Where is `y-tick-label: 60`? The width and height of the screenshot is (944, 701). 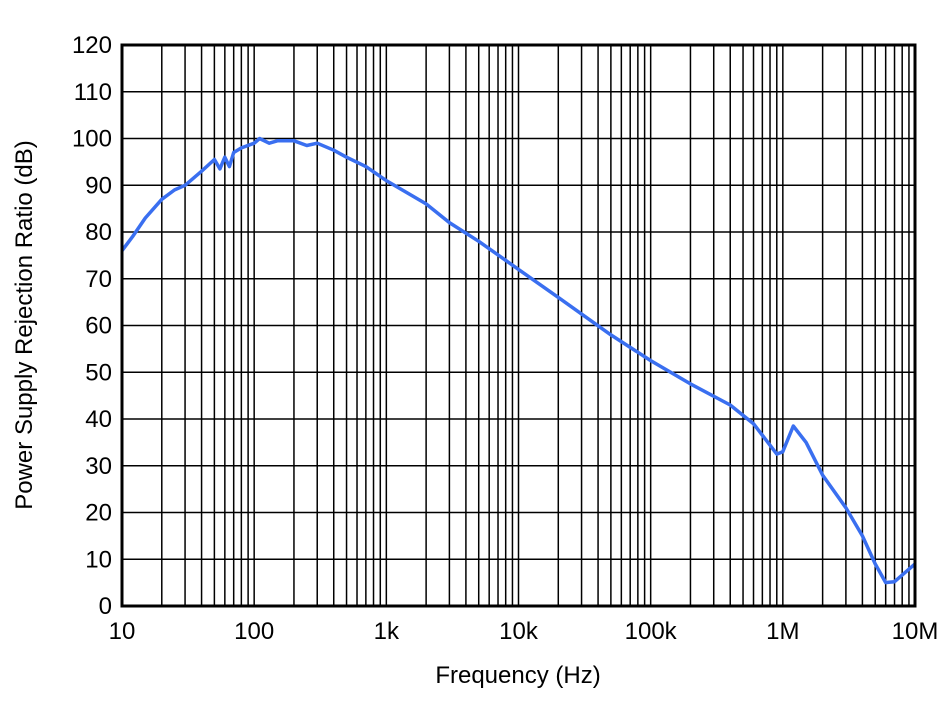
y-tick-label: 60 is located at coordinates (98, 326).